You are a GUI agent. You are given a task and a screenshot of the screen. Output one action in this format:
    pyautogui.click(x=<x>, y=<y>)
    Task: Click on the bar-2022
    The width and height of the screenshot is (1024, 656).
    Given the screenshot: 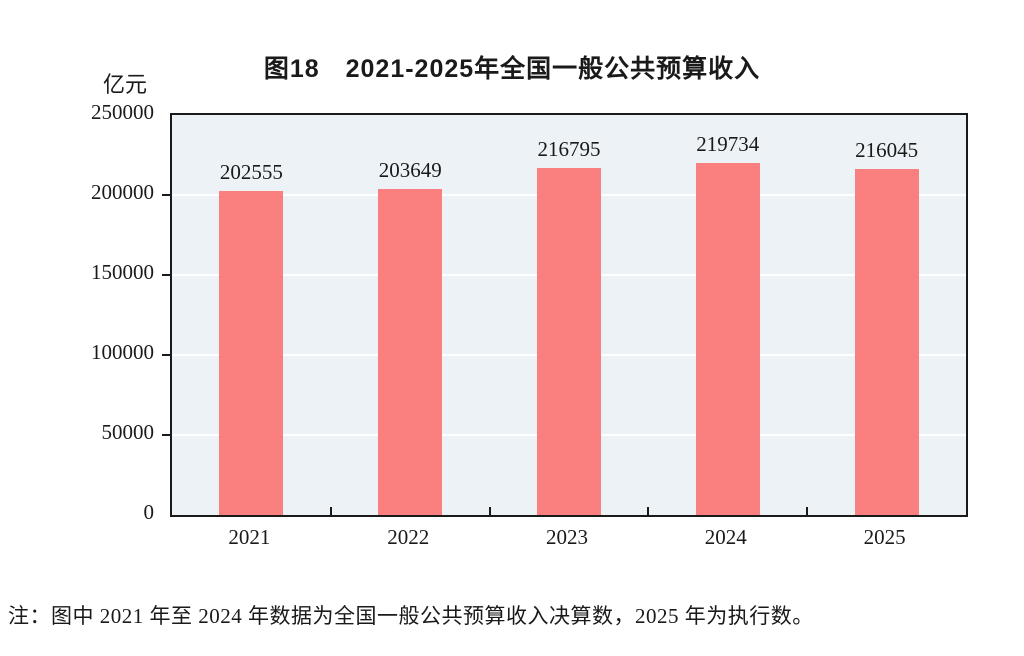 What is the action you would take?
    pyautogui.click(x=410, y=352)
    